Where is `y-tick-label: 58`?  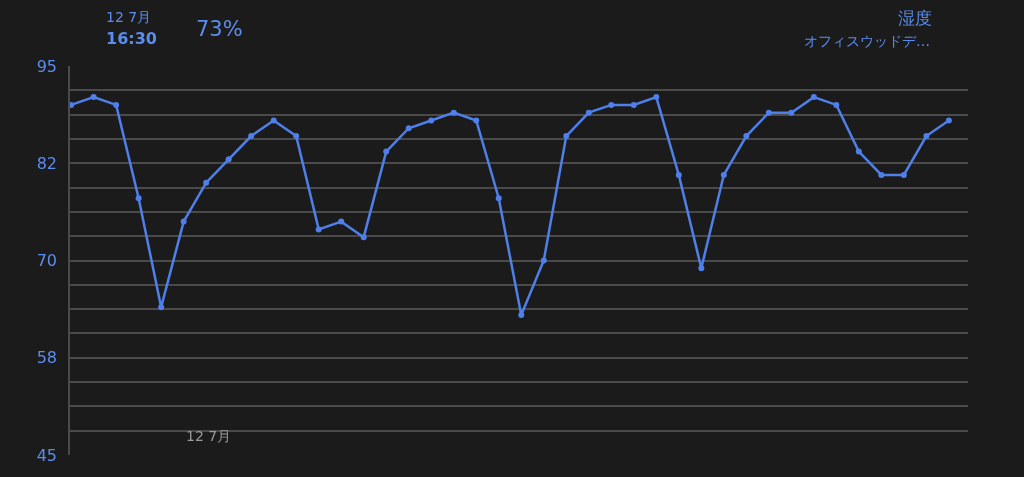
y-tick-label: 58 is located at coordinates (47, 358).